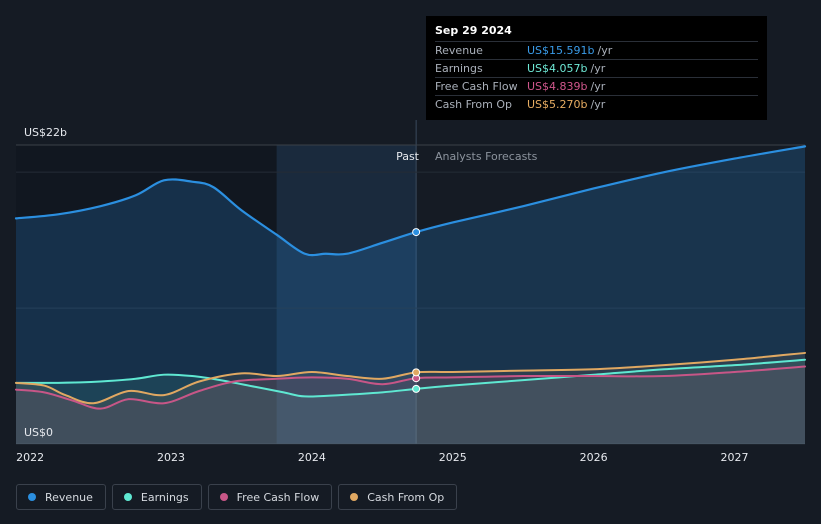 This screenshot has height=524, width=821. What do you see at coordinates (561, 50) in the screenshot?
I see `tooltip-value: US$15.591b` at bounding box center [561, 50].